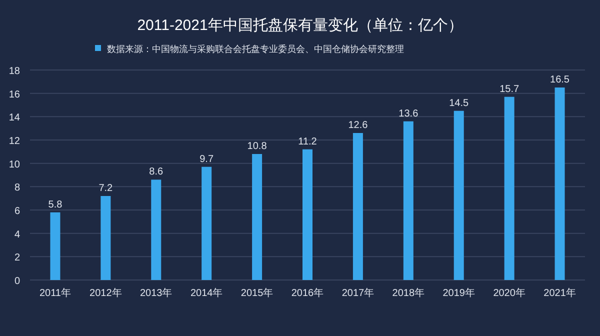  I want to click on data-label: 11.2, so click(308, 142).